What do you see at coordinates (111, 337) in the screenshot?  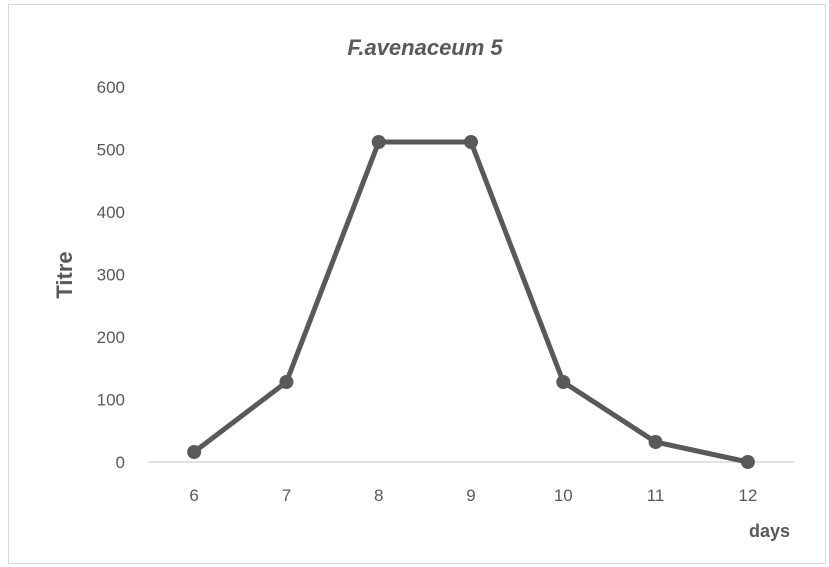 I see `y-tick-label: 200` at bounding box center [111, 337].